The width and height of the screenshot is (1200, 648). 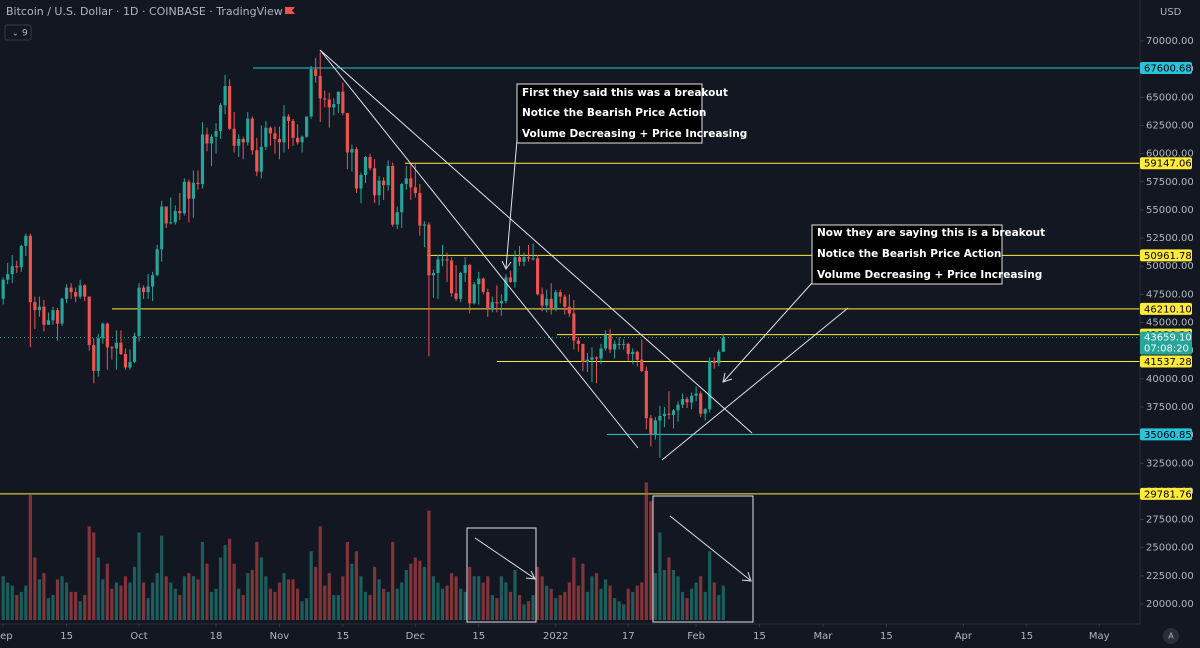 What do you see at coordinates (964, 636) in the screenshot?
I see `x-tick-label: Apr` at bounding box center [964, 636].